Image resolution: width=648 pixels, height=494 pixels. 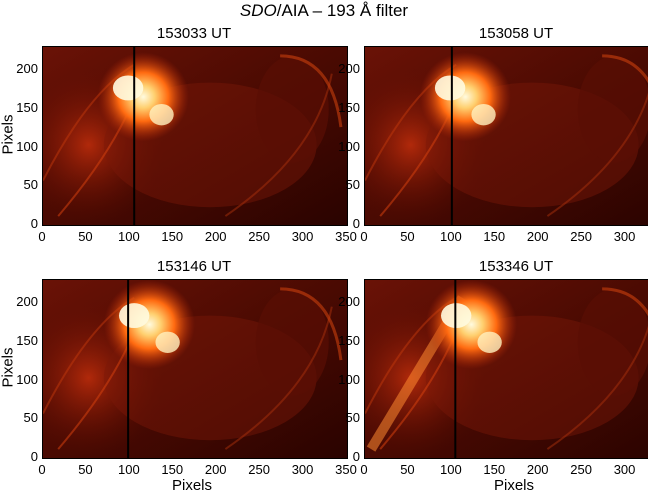 I want to click on title-filter: /AIA – 193 Å filter, so click(x=342, y=10).